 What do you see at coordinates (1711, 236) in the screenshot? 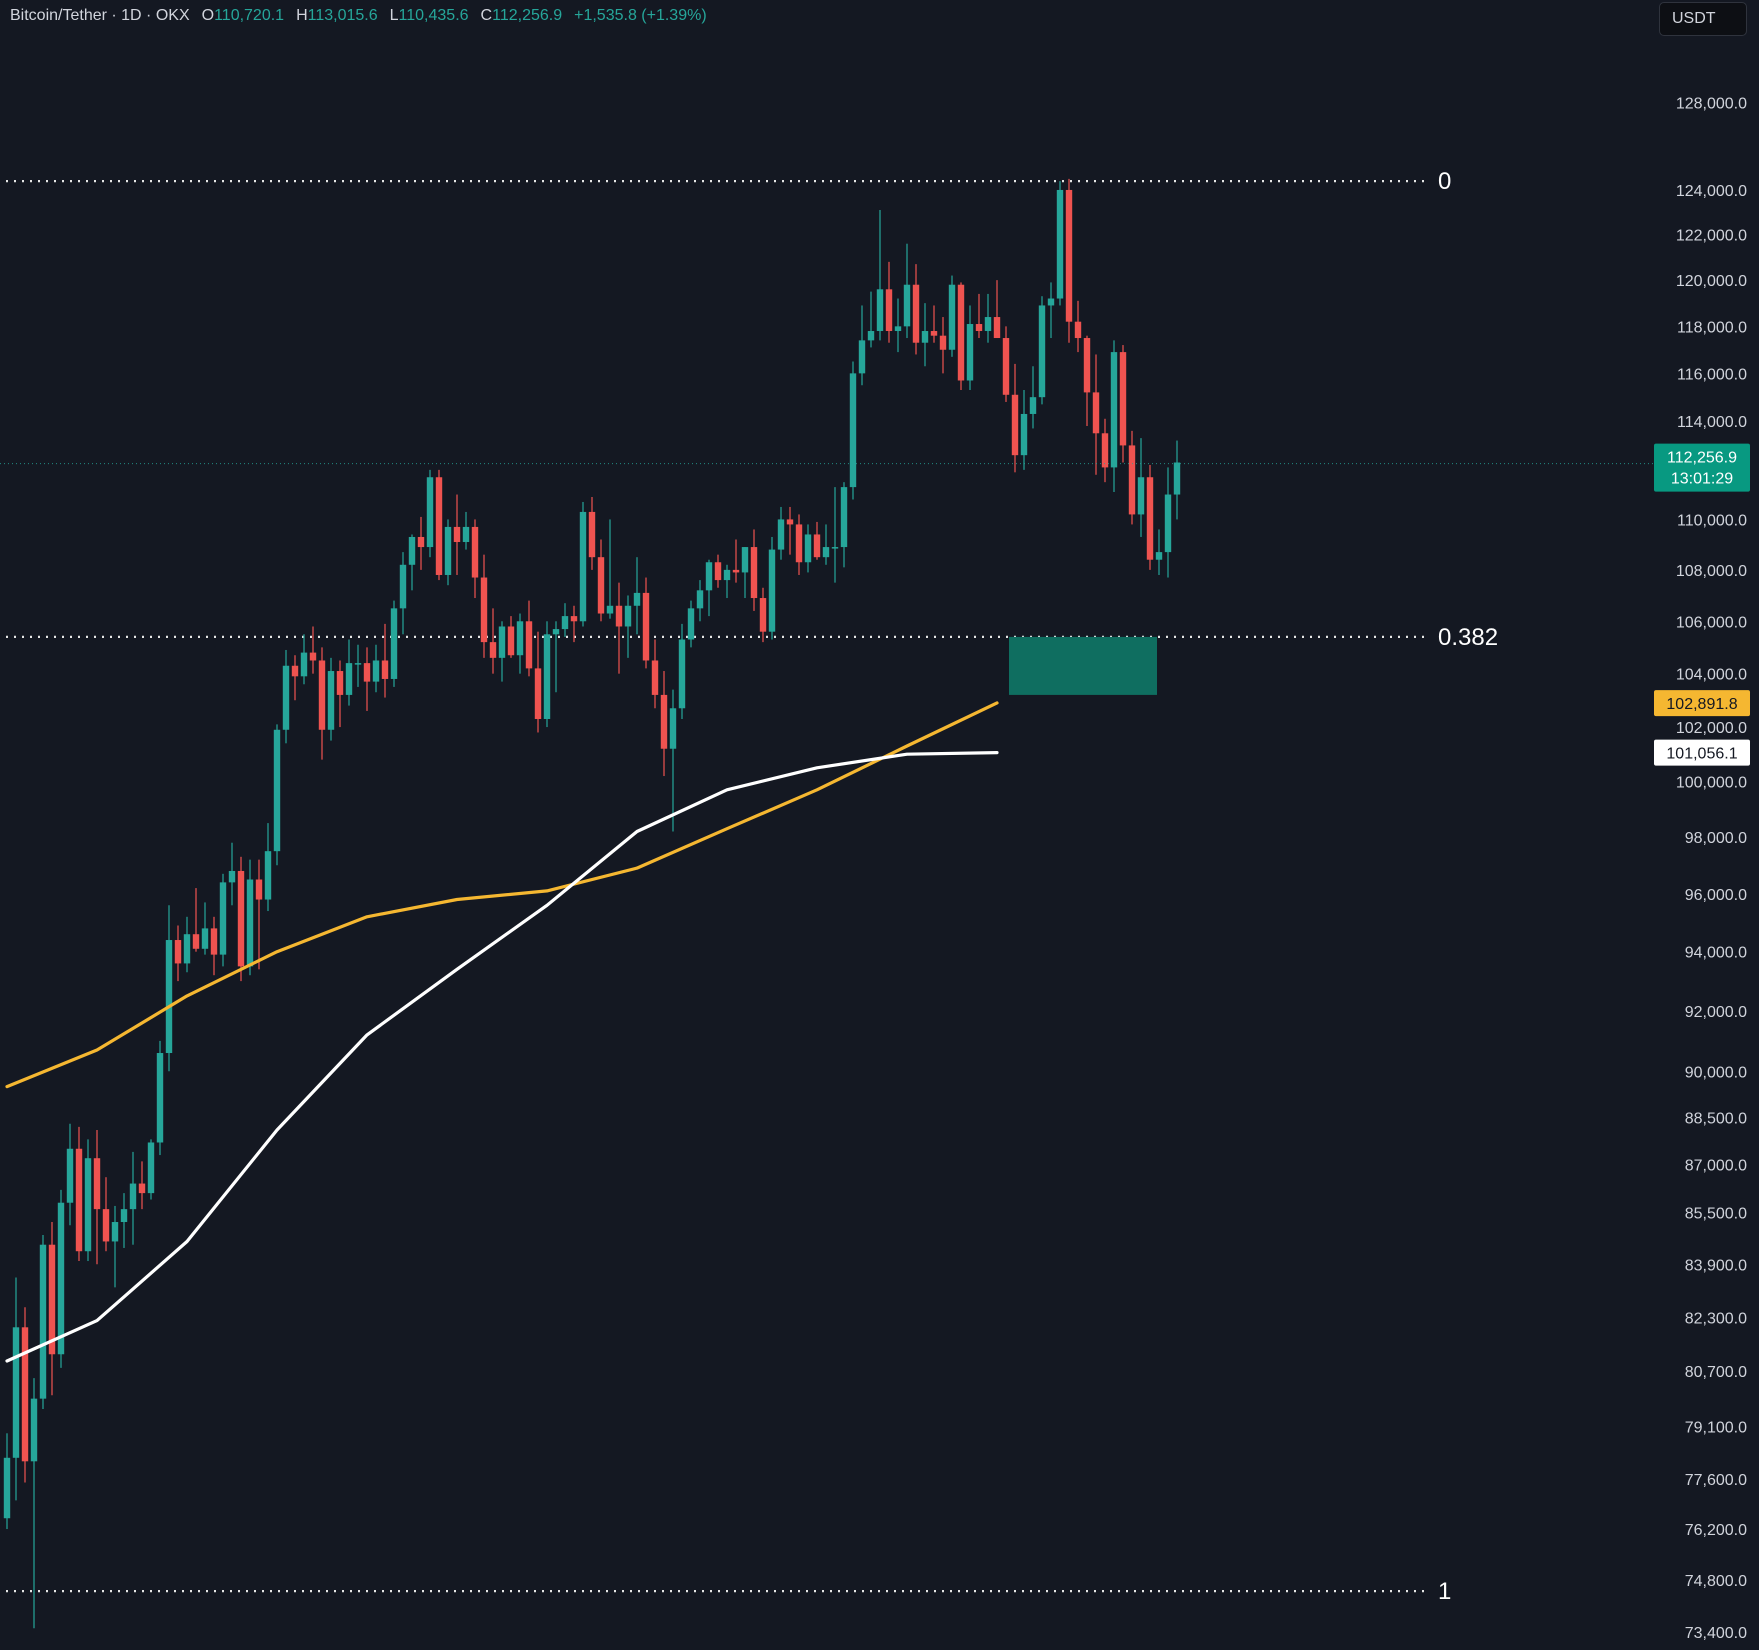
I see `y-tick-label-2: 122,000.0` at bounding box center [1711, 236].